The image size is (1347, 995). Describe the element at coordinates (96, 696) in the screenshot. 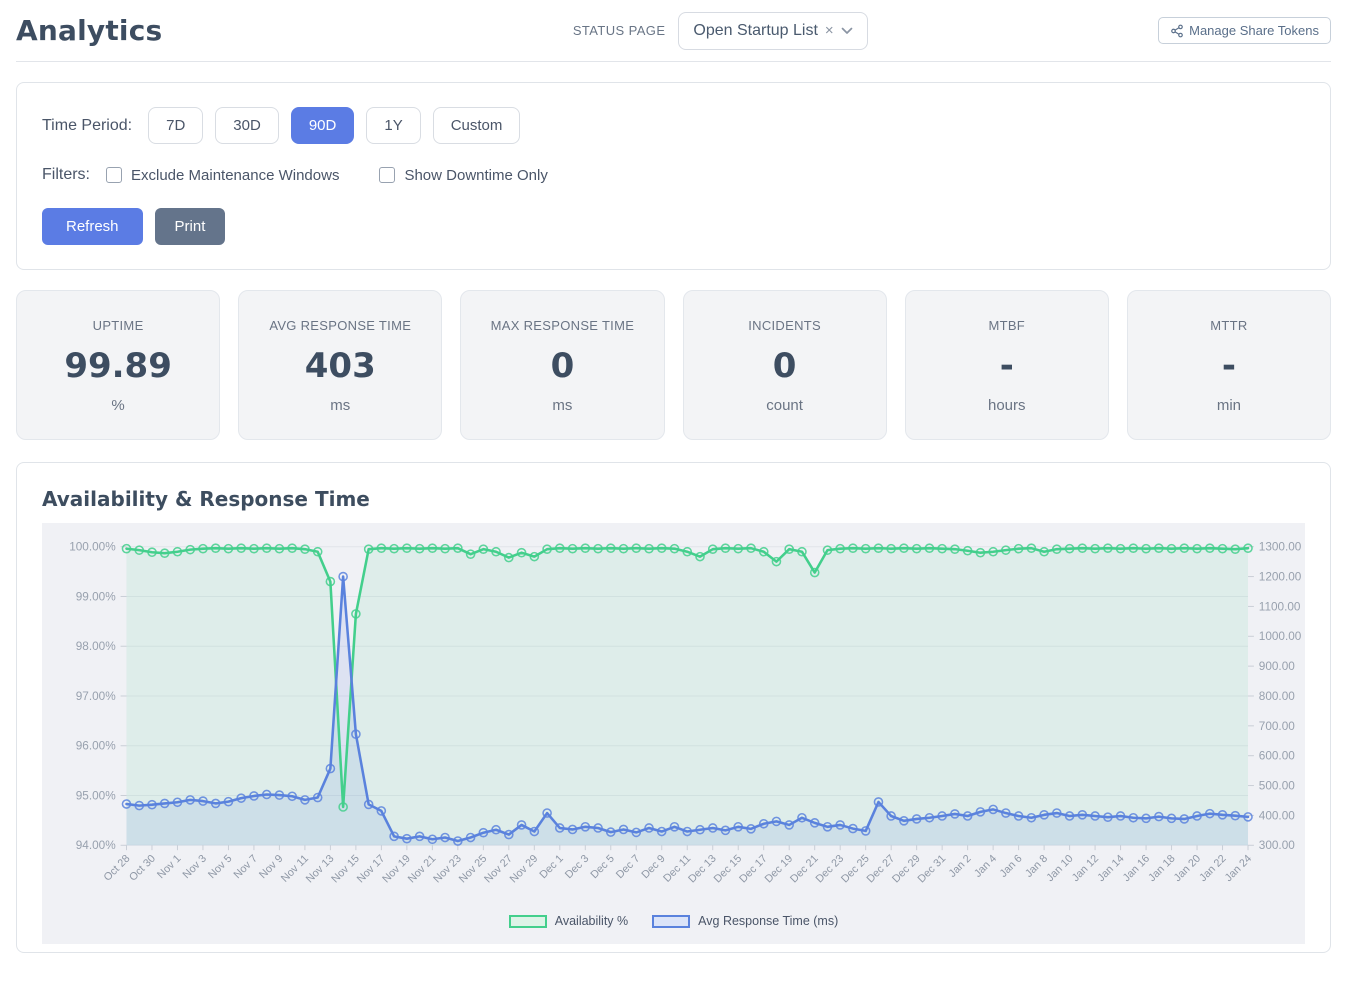

I see `svg-text: 97.00%` at that location.